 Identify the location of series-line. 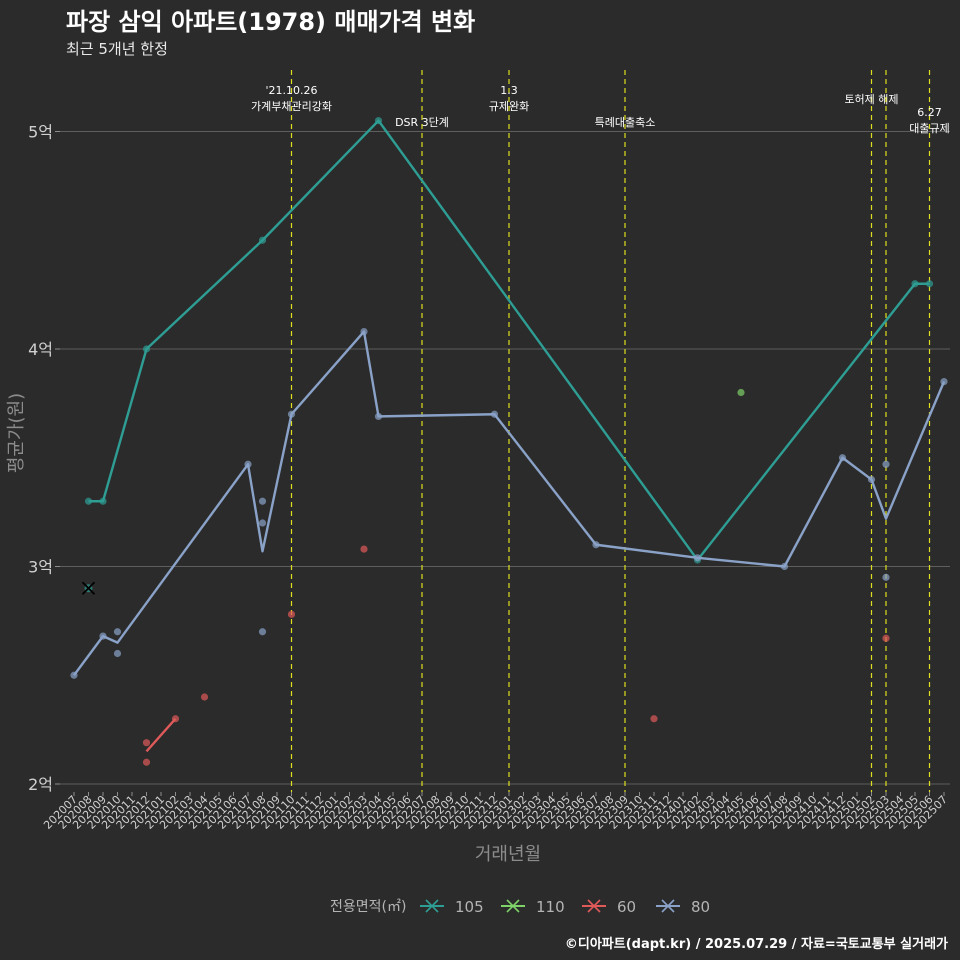
(161, 735).